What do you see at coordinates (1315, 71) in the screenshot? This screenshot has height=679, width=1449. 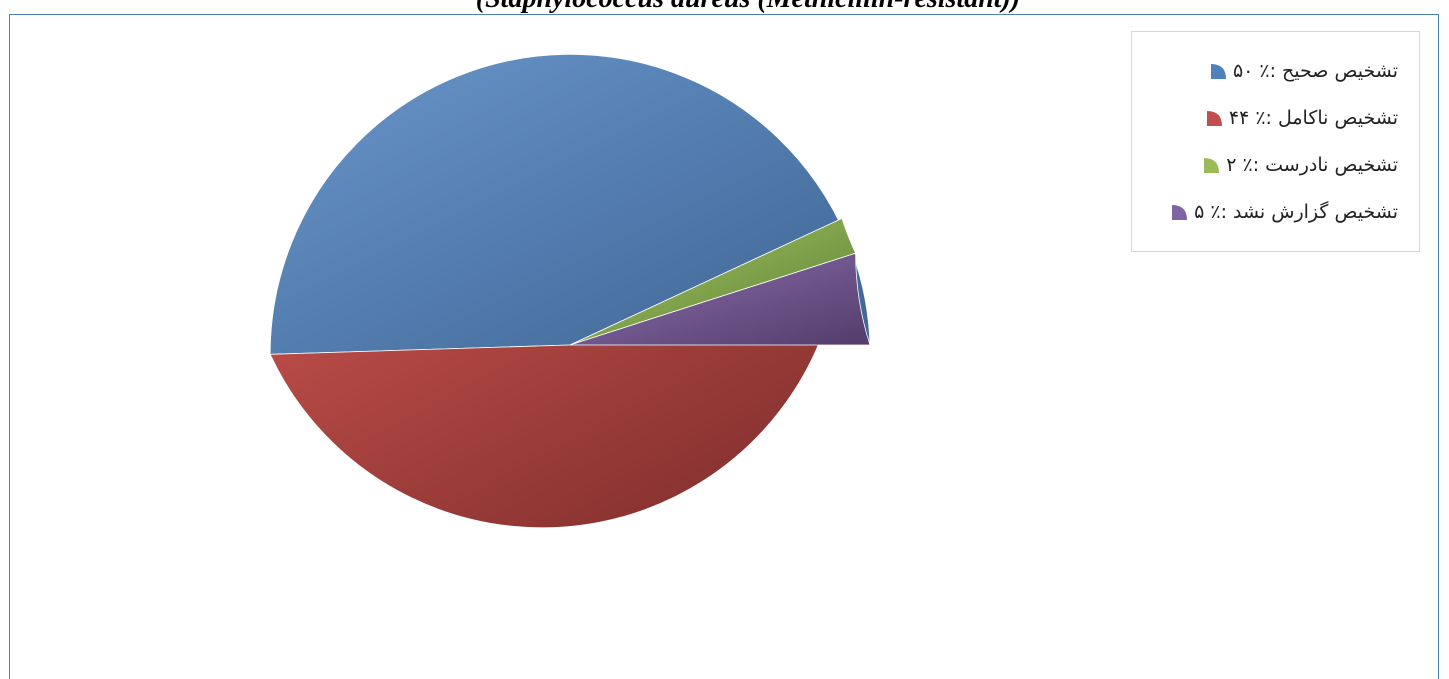 I see `legend-label: تشخیص صحیح :٪ ۵۰` at bounding box center [1315, 71].